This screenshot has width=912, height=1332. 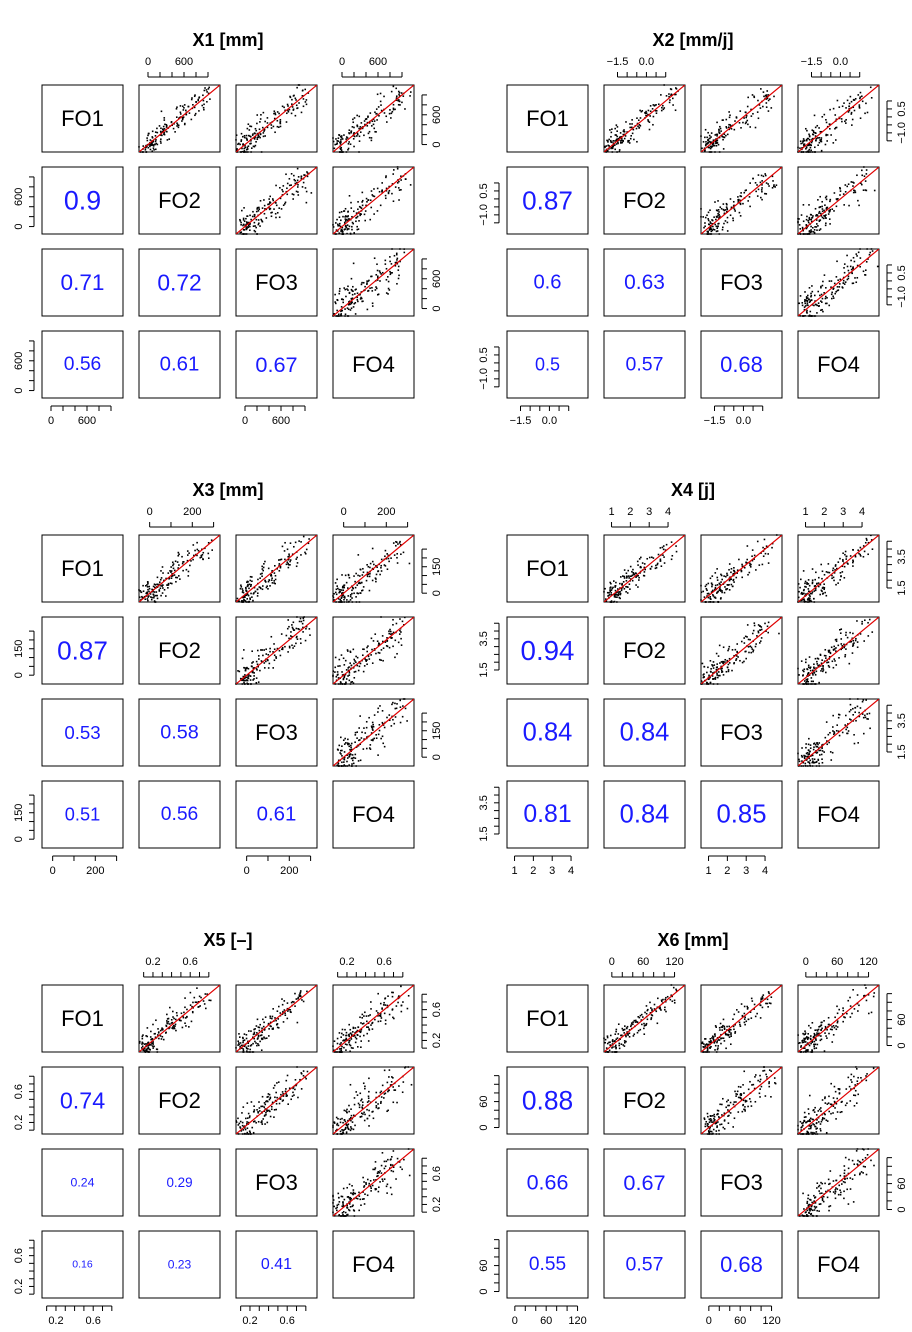 What do you see at coordinates (741, 200) in the screenshot?
I see `cell-FO2-FO3` at bounding box center [741, 200].